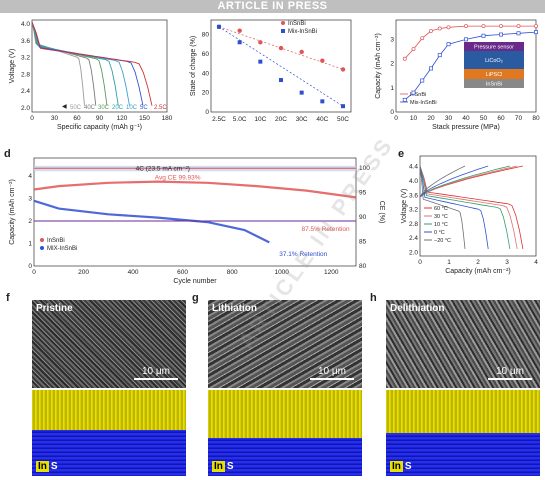 This screenshot has width=545, height=480. Describe the element at coordinates (195, 298) in the screenshot. I see `panel-label-g: g` at that location.